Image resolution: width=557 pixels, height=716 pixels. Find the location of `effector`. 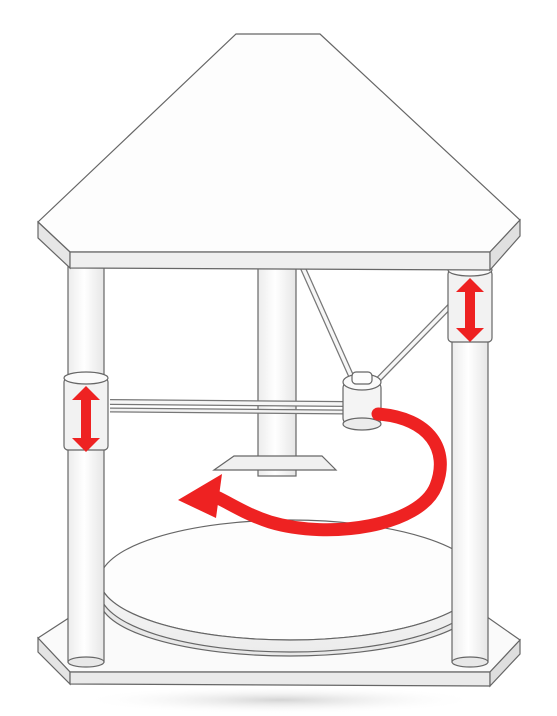

effector is located at coordinates (362, 401).